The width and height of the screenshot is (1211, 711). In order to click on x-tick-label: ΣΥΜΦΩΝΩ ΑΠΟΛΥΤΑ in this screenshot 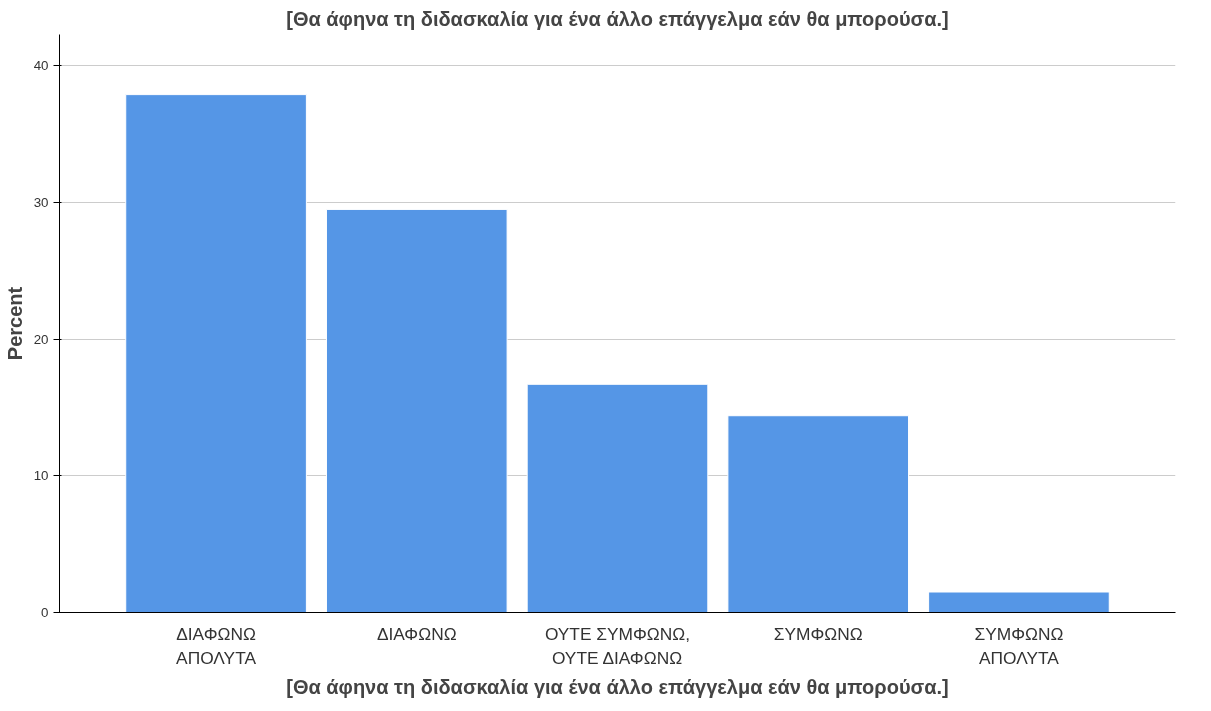, I will do `click(1019, 645)`.